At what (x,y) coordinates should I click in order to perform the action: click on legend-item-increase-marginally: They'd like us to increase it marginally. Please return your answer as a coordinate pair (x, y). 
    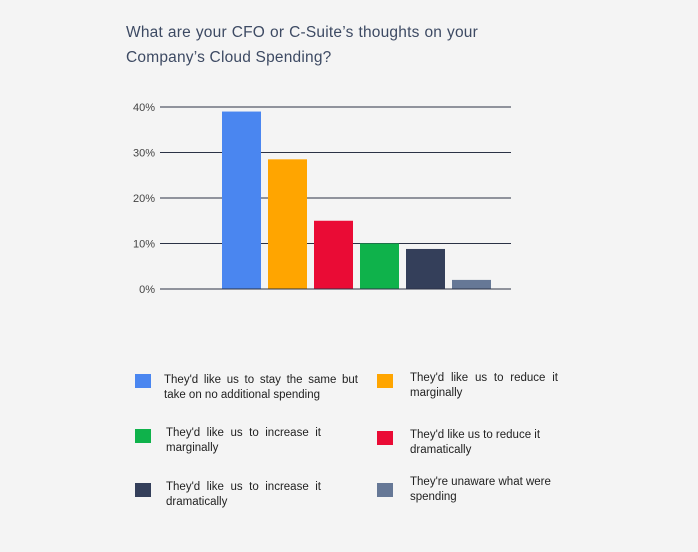
    Looking at the image, I should click on (228, 441).